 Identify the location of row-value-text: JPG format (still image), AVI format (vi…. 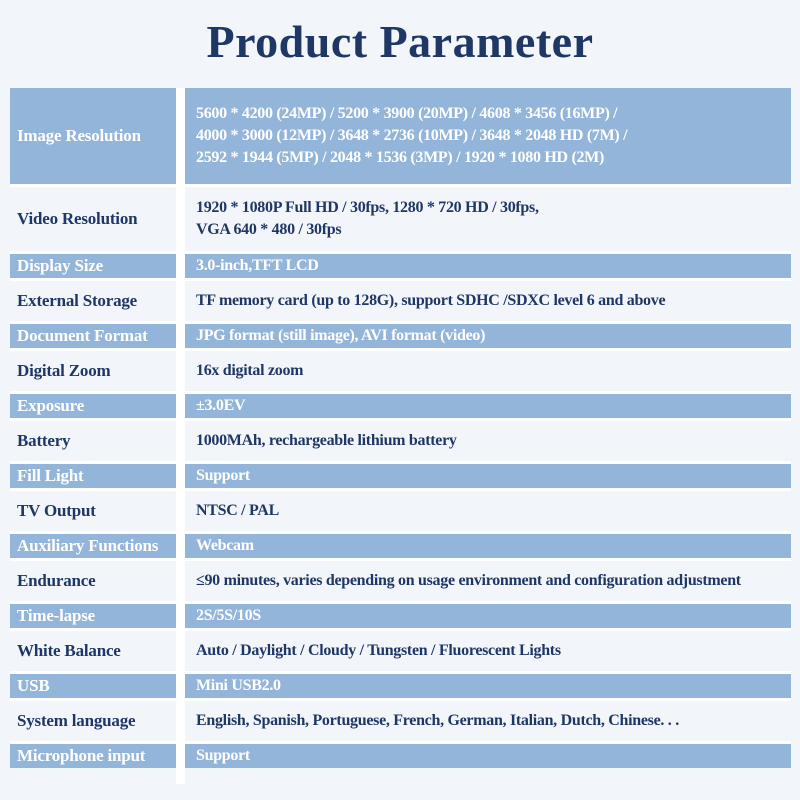
(341, 335).